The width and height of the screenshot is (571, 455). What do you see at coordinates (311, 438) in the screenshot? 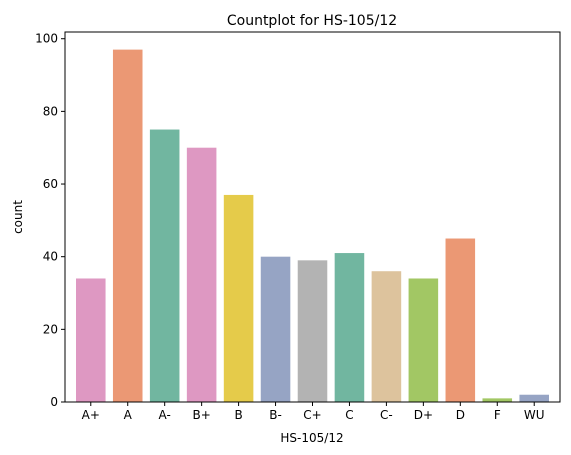
I see `x-axis-label: HS-105/12` at bounding box center [311, 438].